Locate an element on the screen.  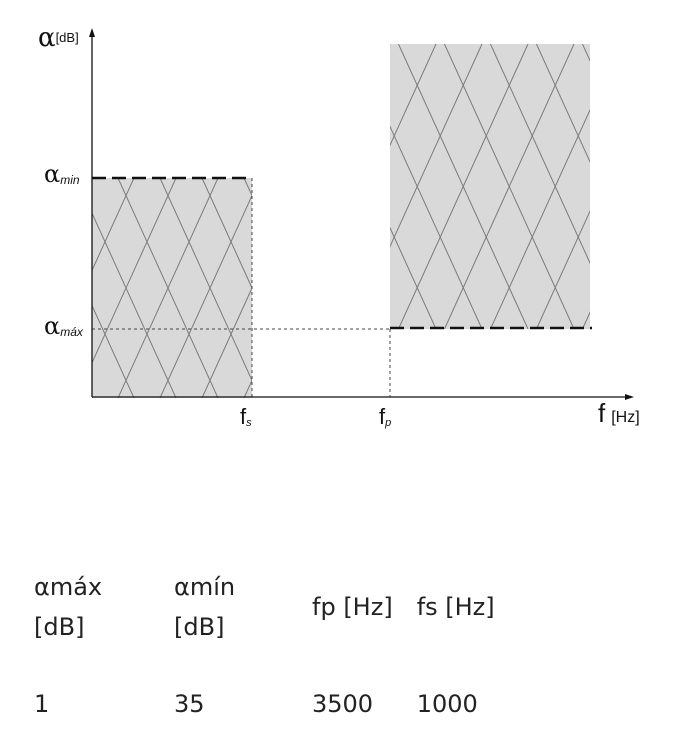
header-alpha-min: αmín [dB] is located at coordinates (205, 607).